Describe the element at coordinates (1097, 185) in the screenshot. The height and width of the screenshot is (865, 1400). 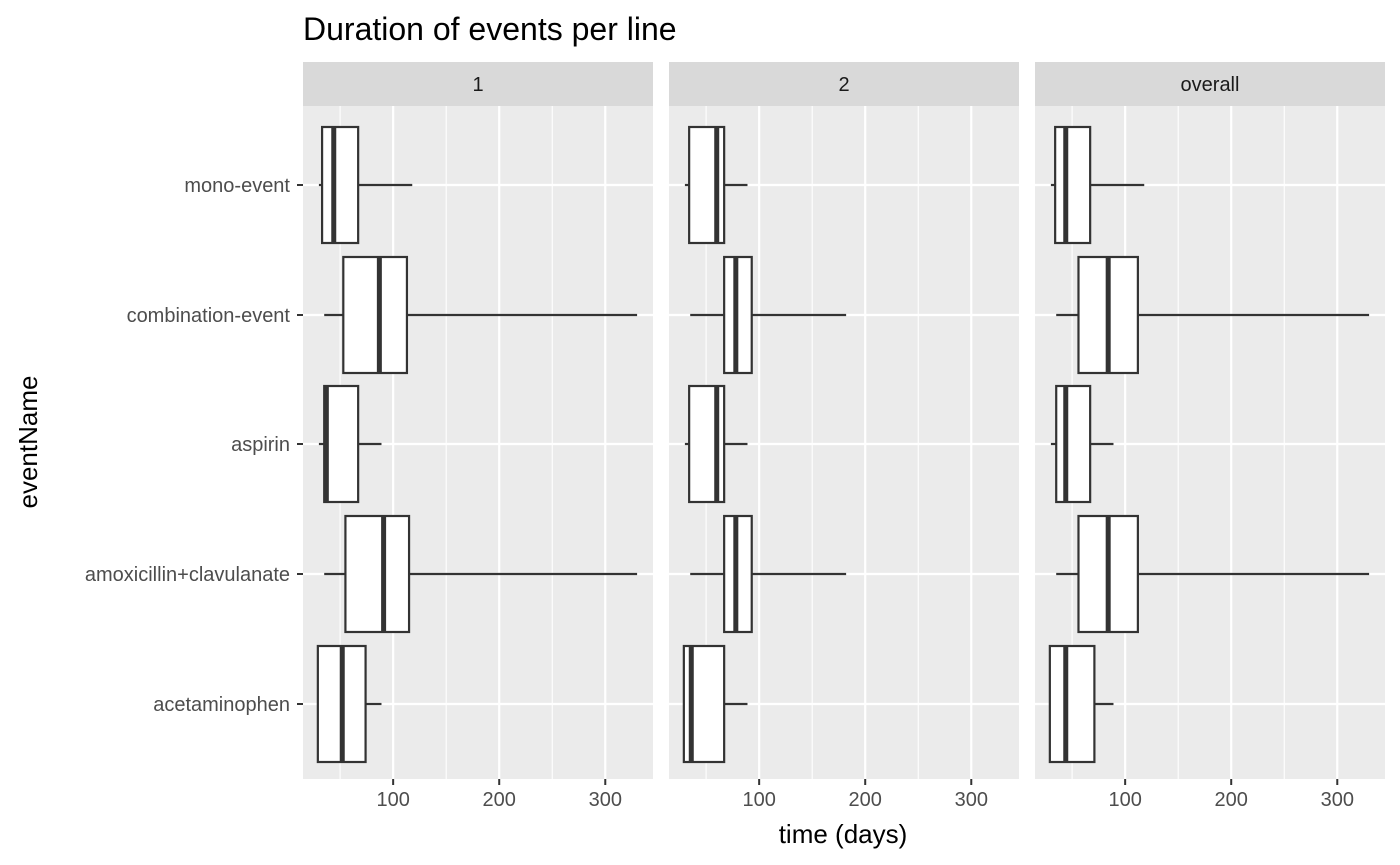
I see `box-overall-mono-event` at that location.